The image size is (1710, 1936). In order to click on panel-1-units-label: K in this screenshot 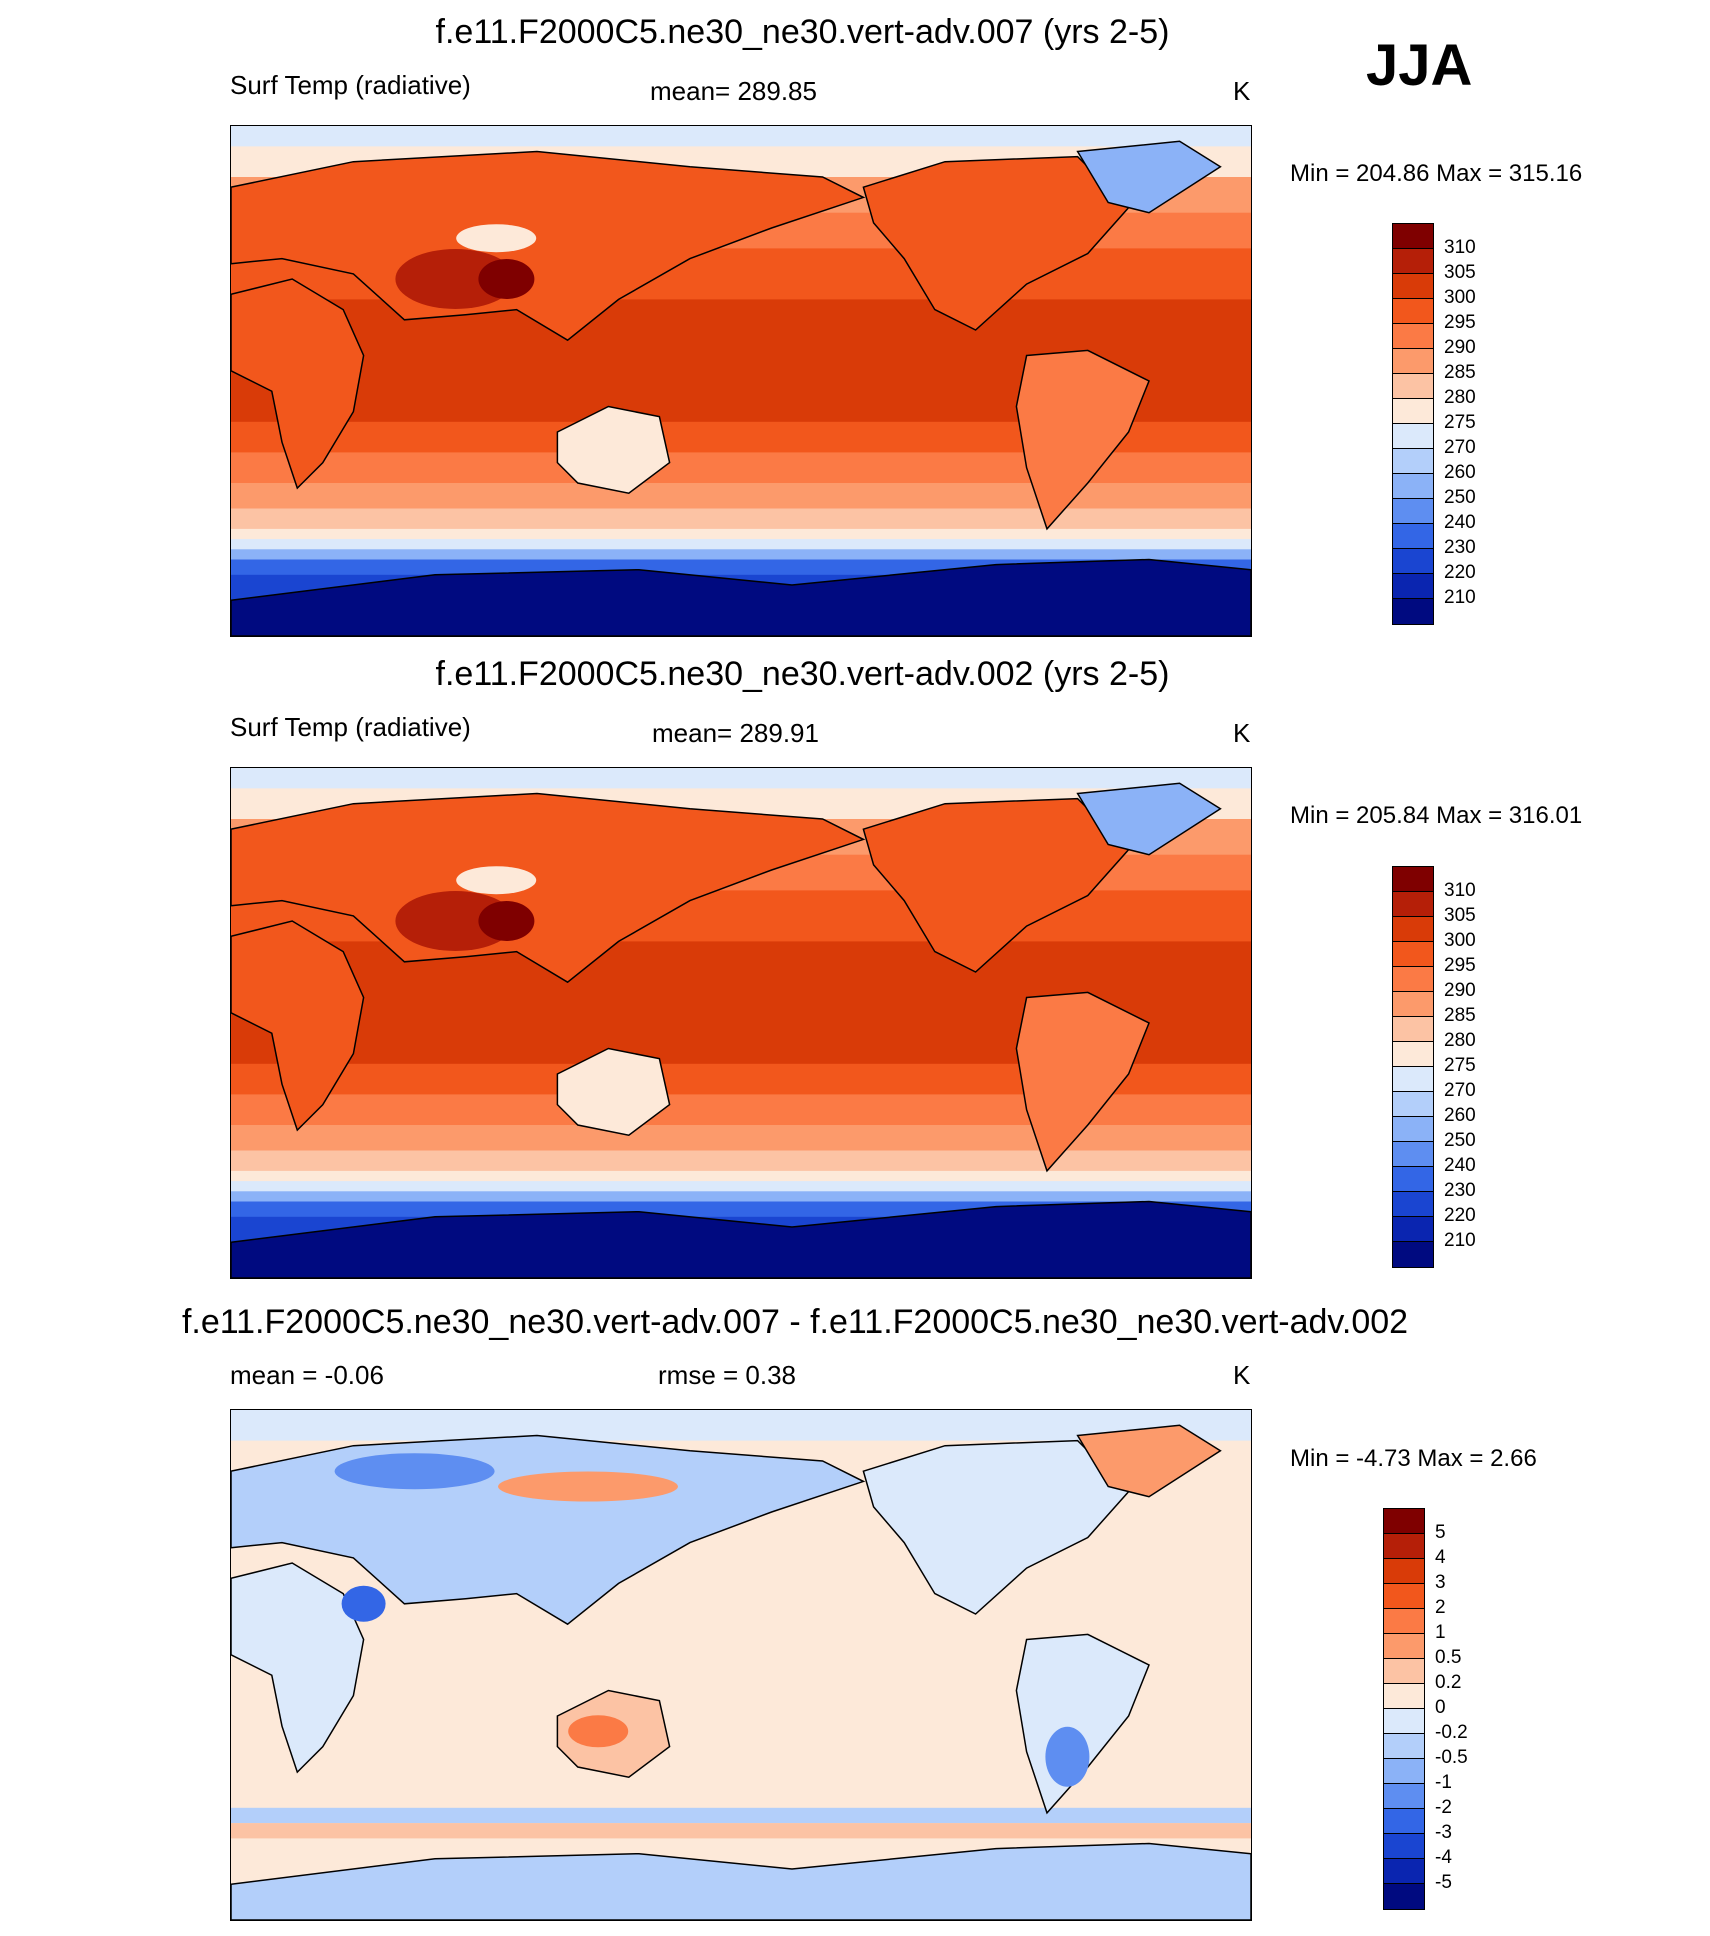, I will do `click(1242, 91)`.